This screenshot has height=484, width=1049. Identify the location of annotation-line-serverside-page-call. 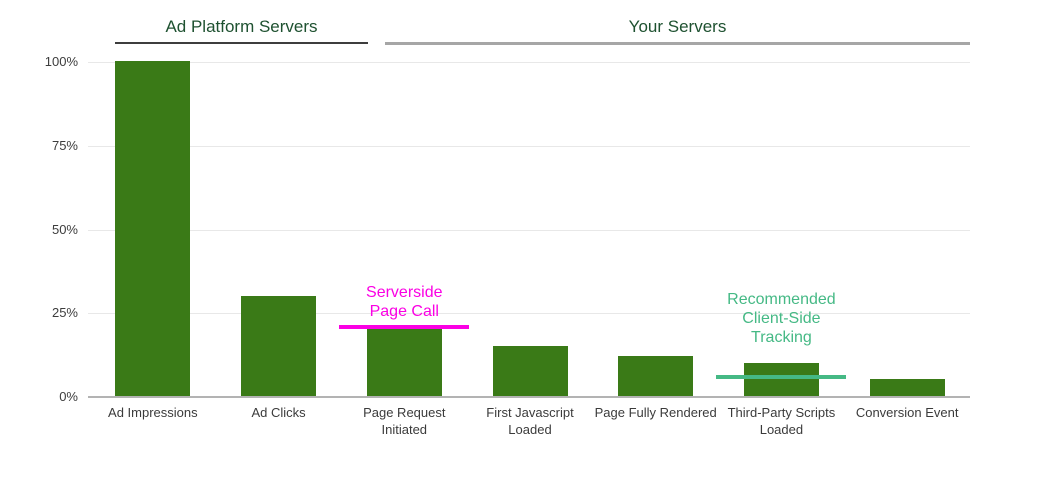
(404, 327).